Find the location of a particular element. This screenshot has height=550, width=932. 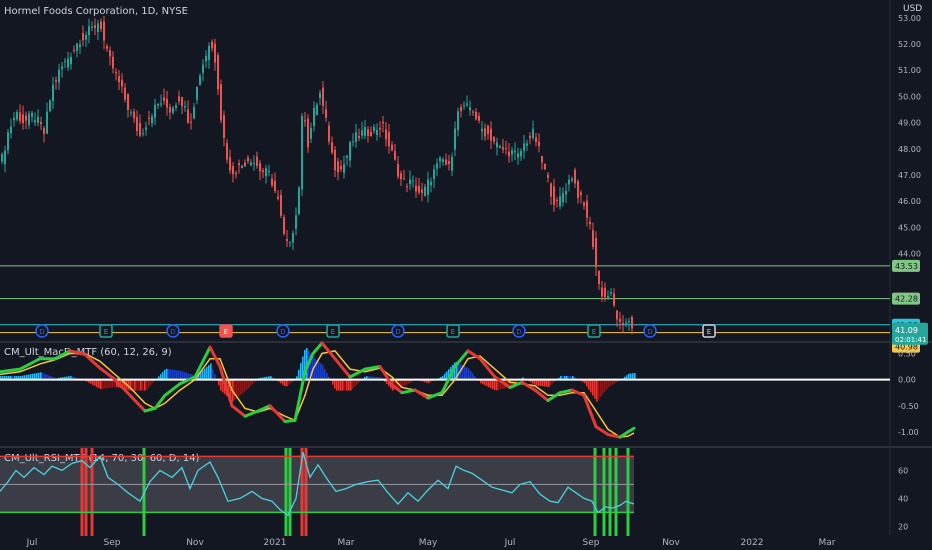

last-price-countdown: 02:01:41 is located at coordinates (910, 340).